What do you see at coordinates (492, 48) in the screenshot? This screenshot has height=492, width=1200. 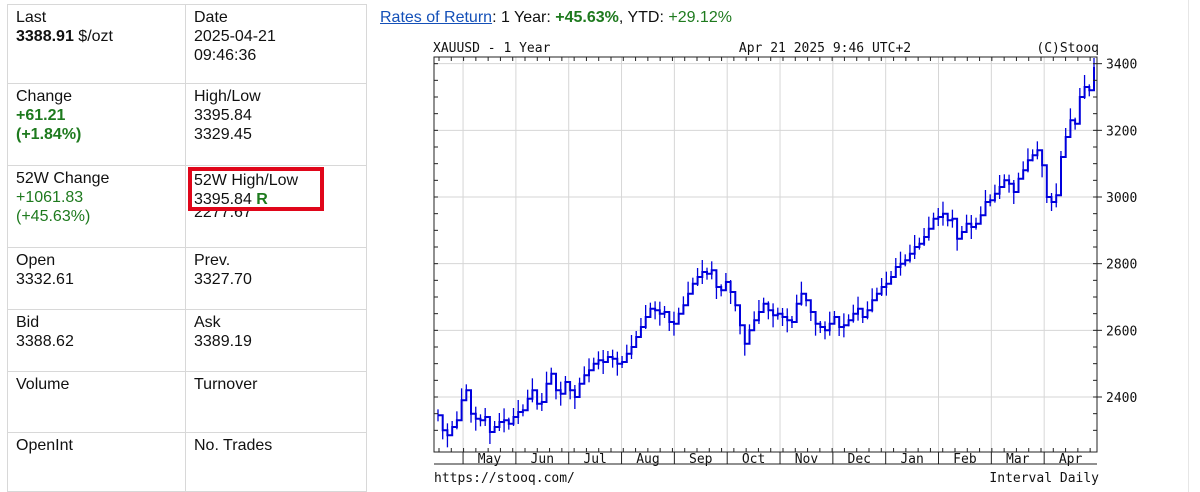 I see `chart-symbol-label: XAUUSD - 1 Year` at bounding box center [492, 48].